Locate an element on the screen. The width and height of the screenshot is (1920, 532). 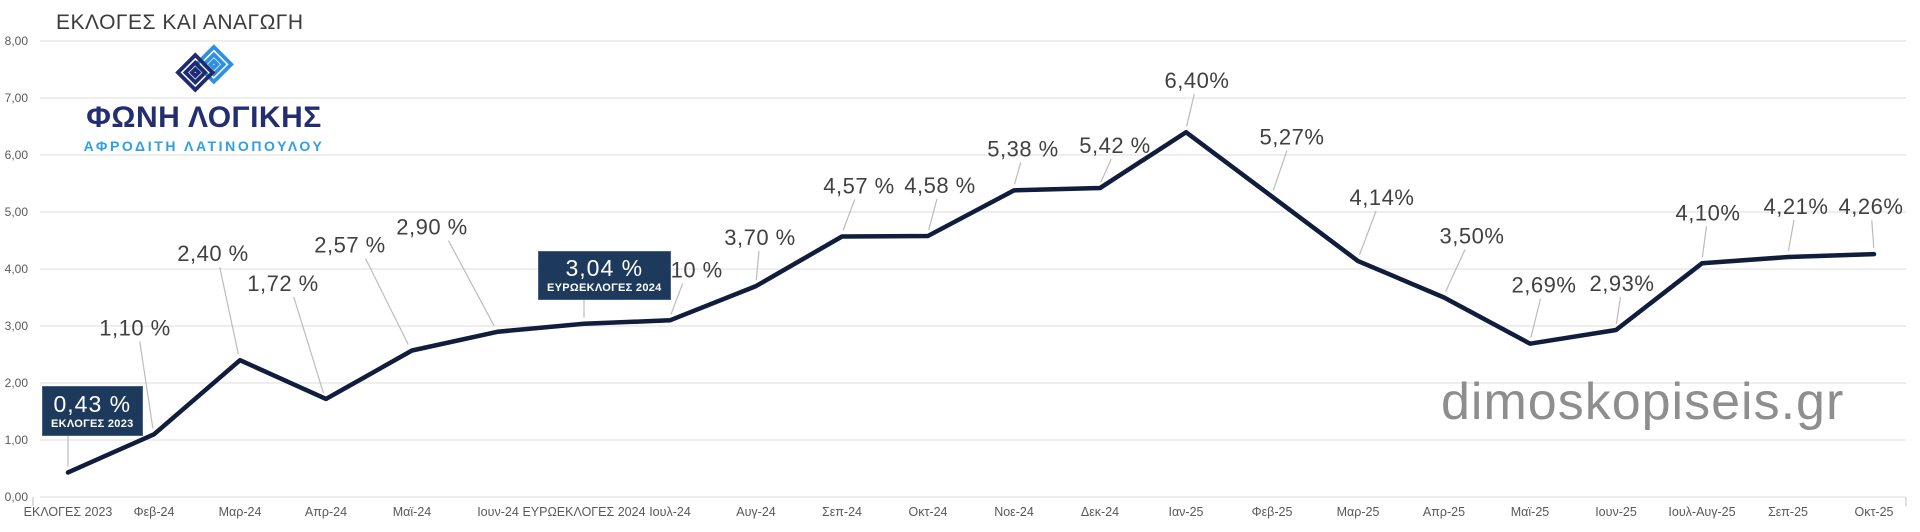
x-tick-label: ΕΚΛΟΓΕΣ 2023 is located at coordinates (68, 512).